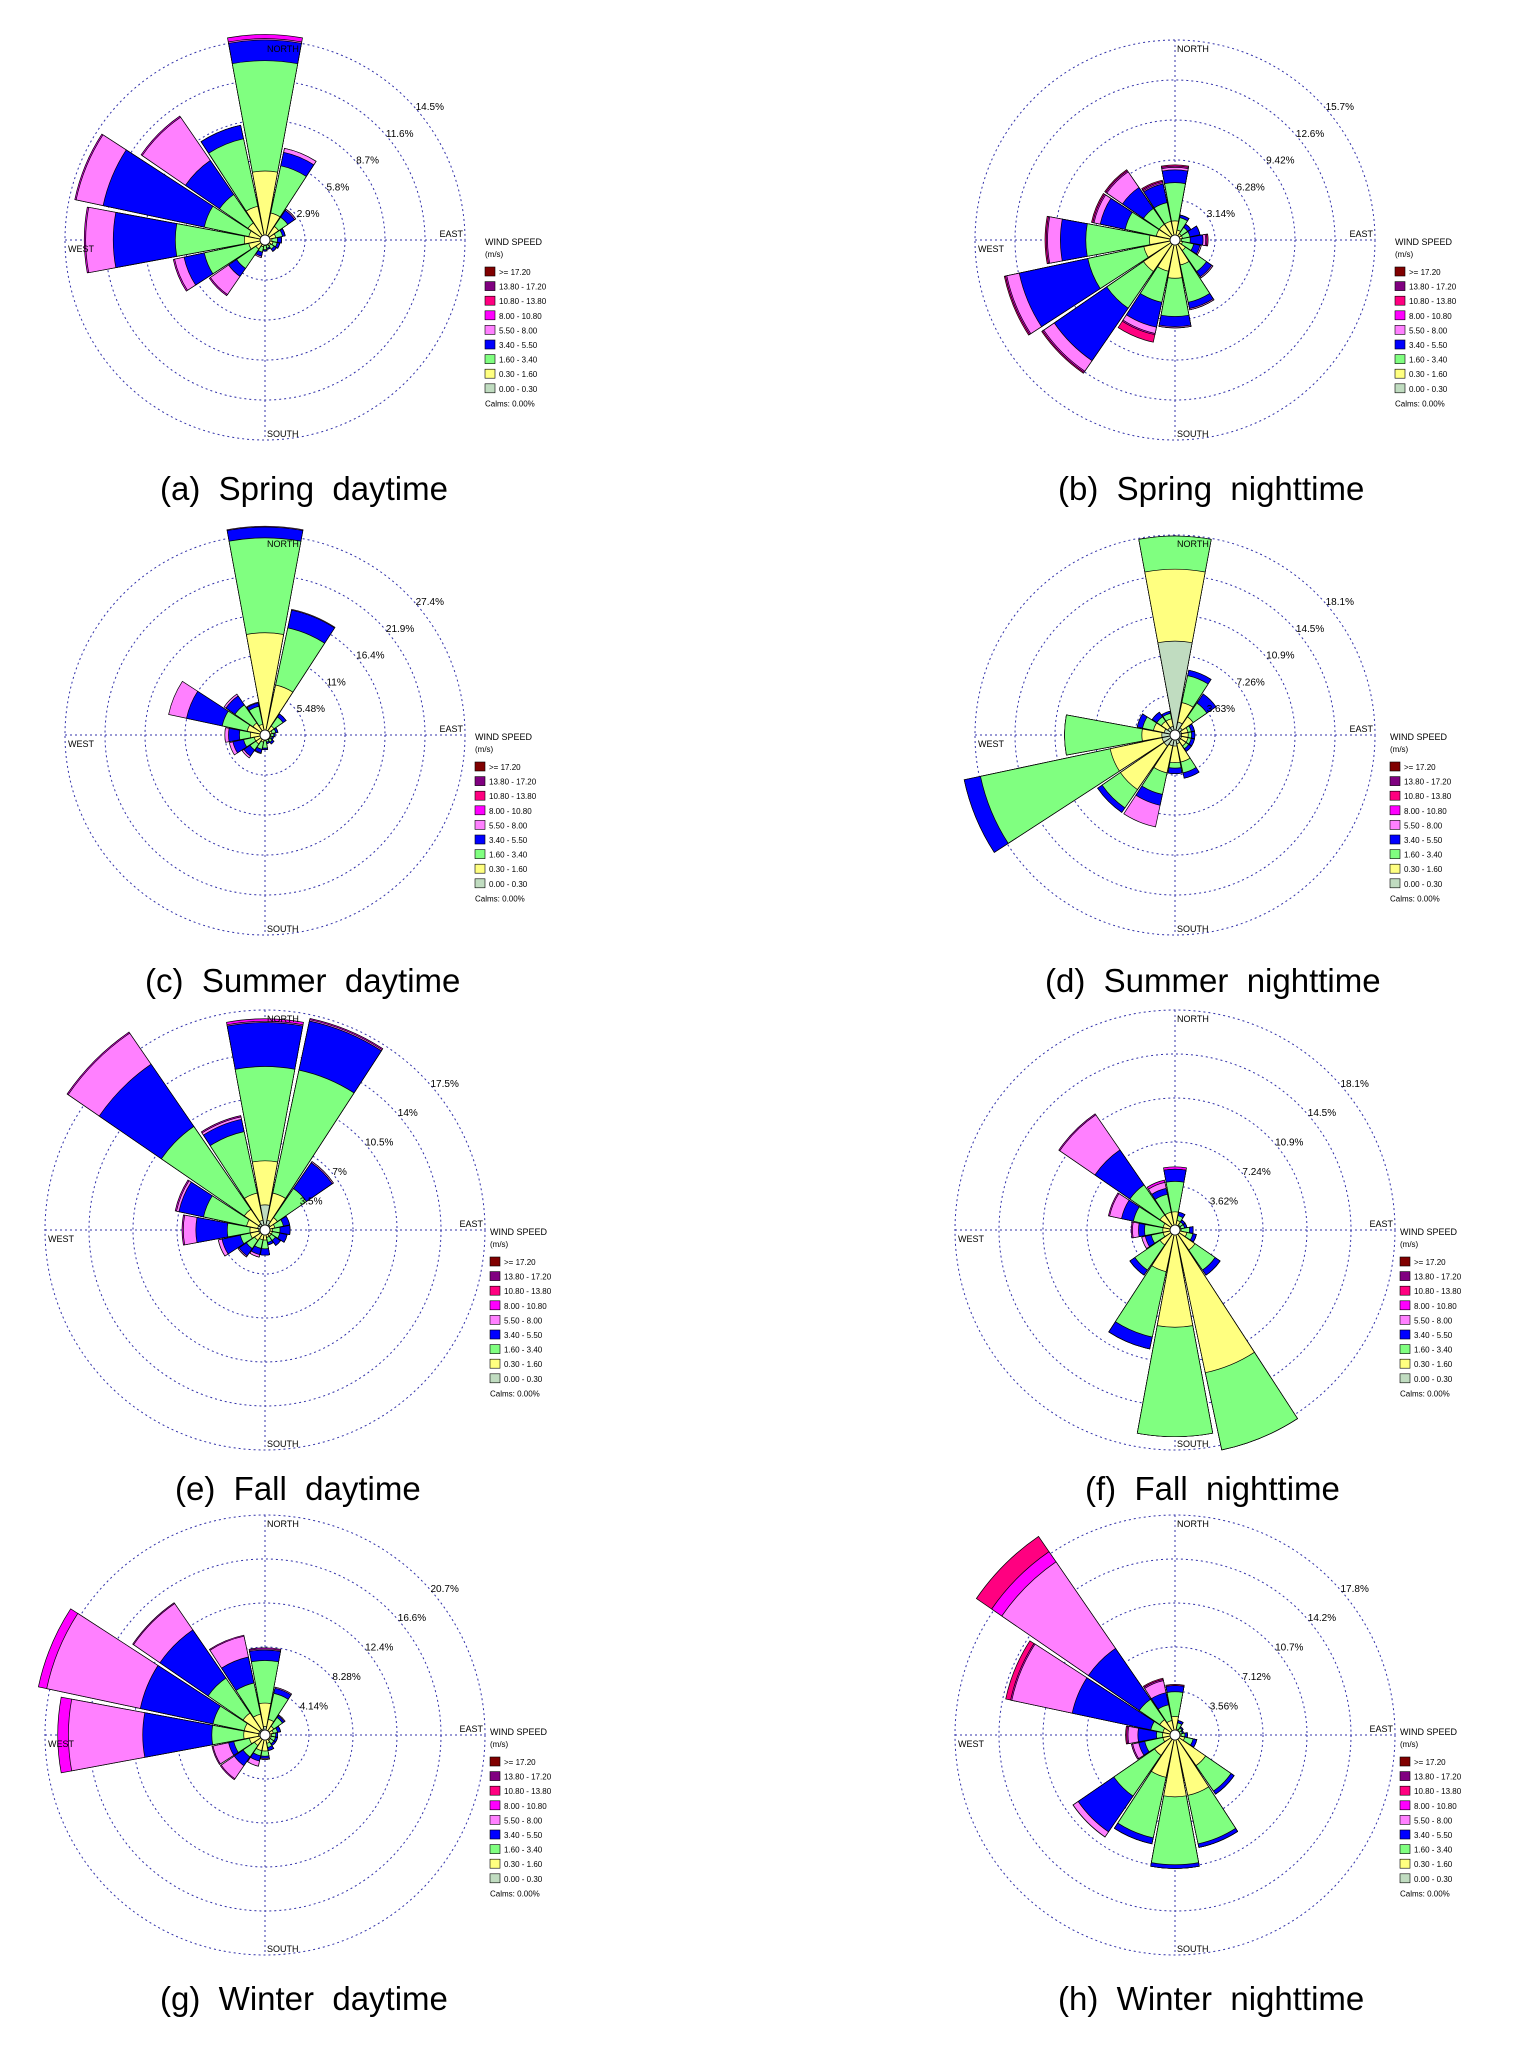 Image resolution: width=1517 pixels, height=2047 pixels. I want to click on grid-ring, so click(265, 735).